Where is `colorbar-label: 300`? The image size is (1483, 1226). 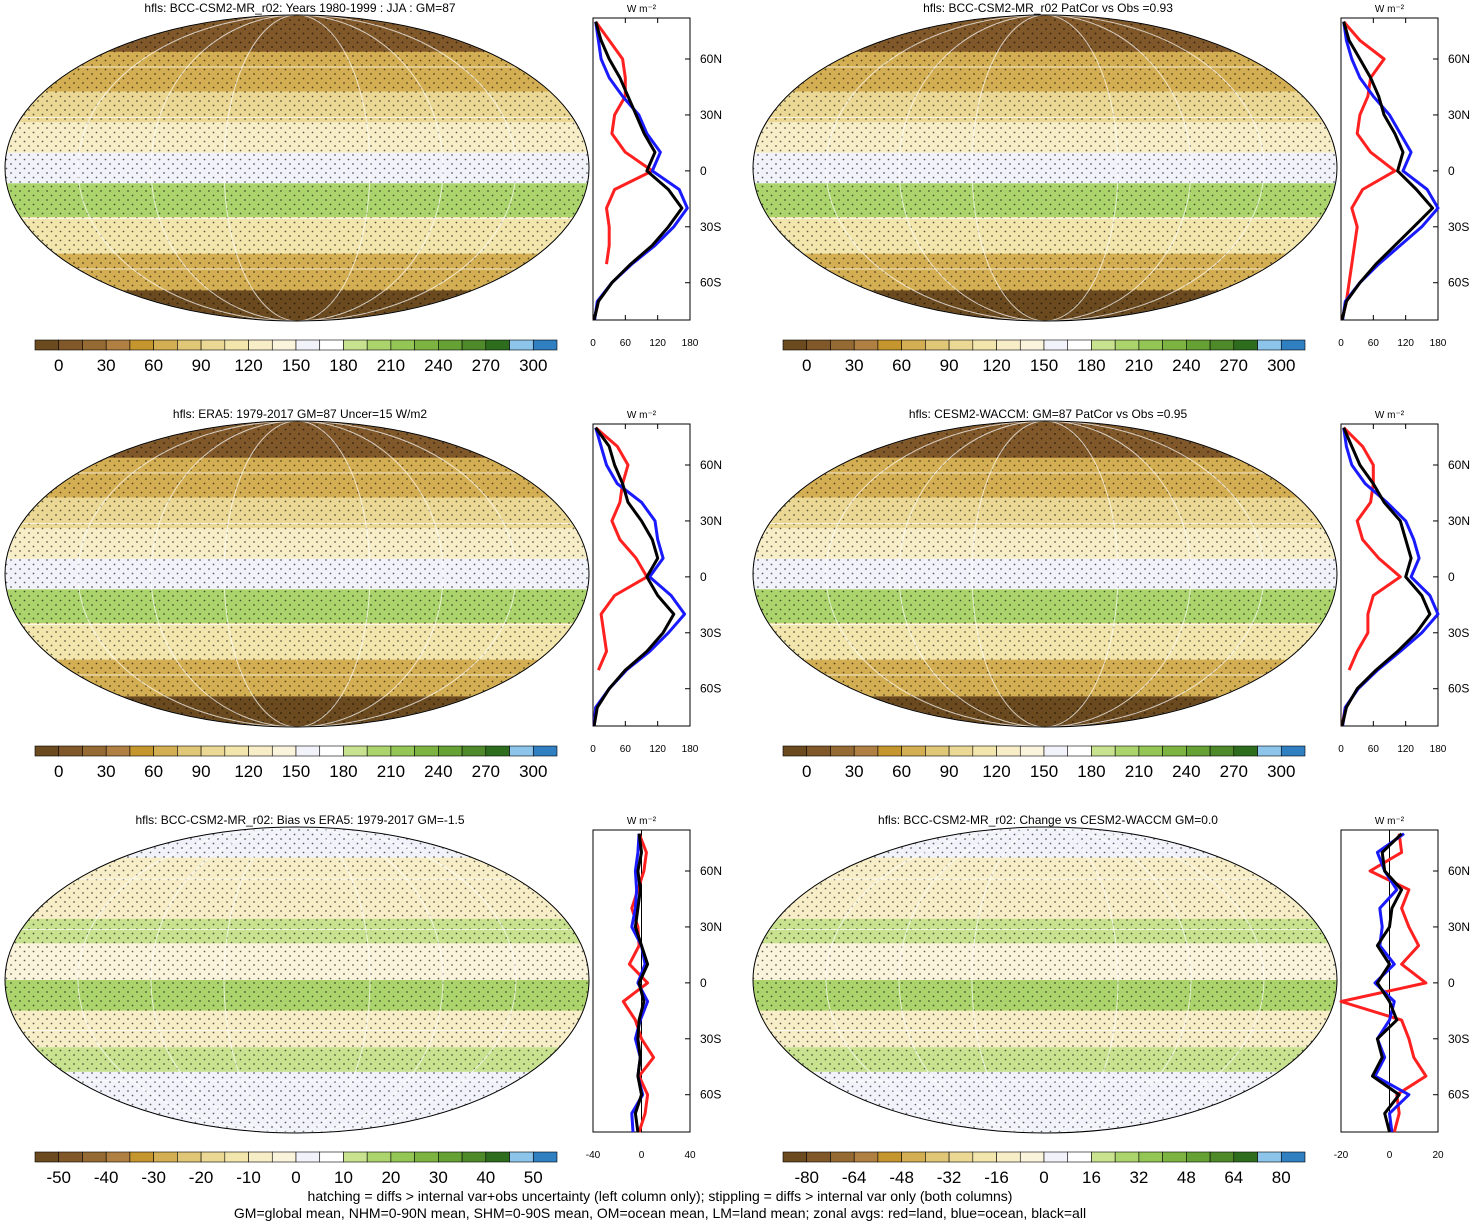
colorbar-label: 300 is located at coordinates (1281, 771).